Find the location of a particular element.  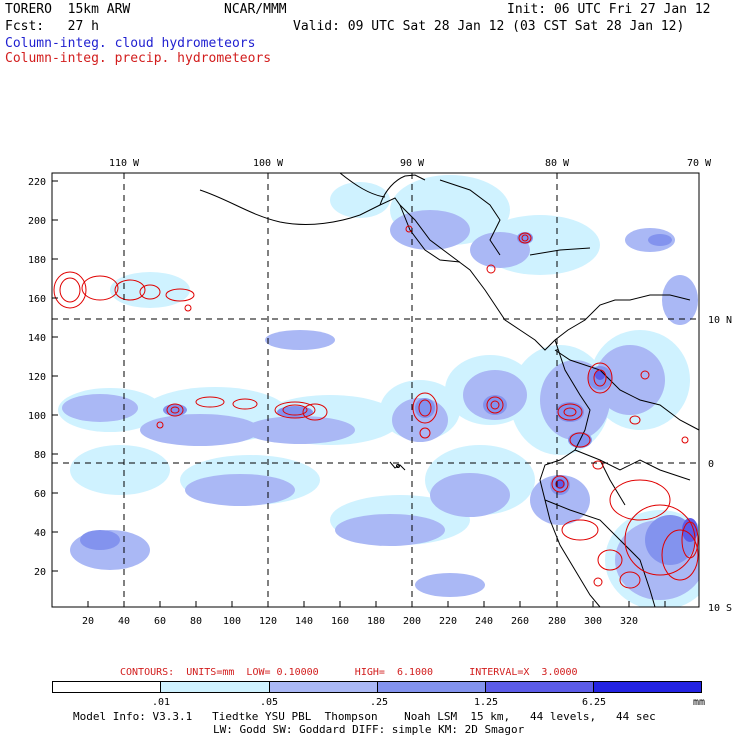

x-tick-label: 60 is located at coordinates (160, 621).